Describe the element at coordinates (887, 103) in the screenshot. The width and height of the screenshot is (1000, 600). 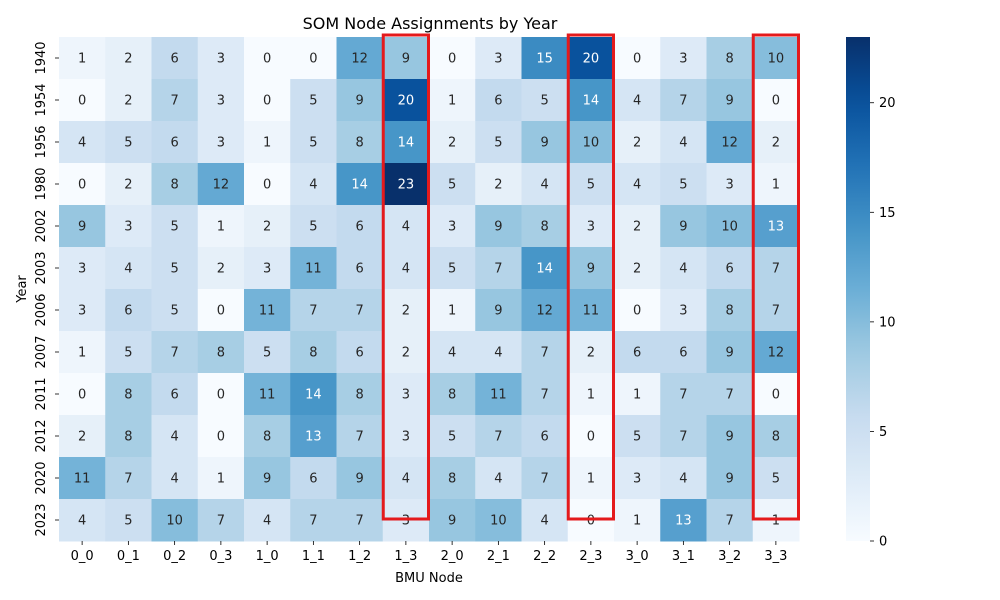
I see `colorbar-tick-label: 20` at that location.